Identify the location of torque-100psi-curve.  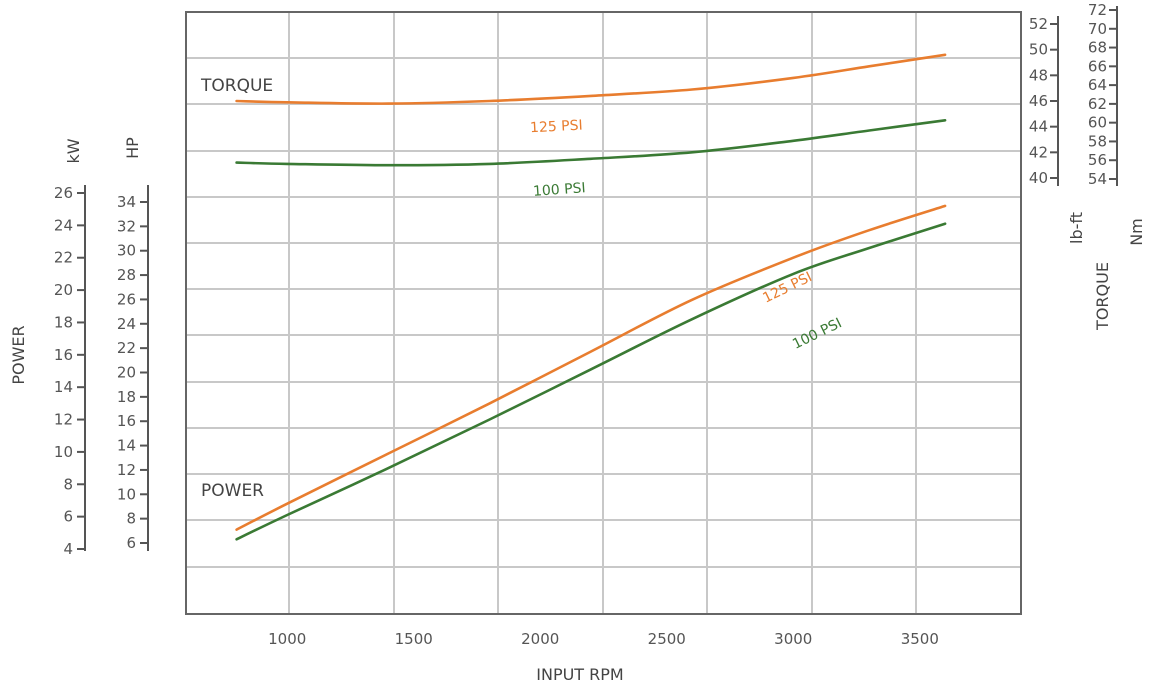
(591, 143).